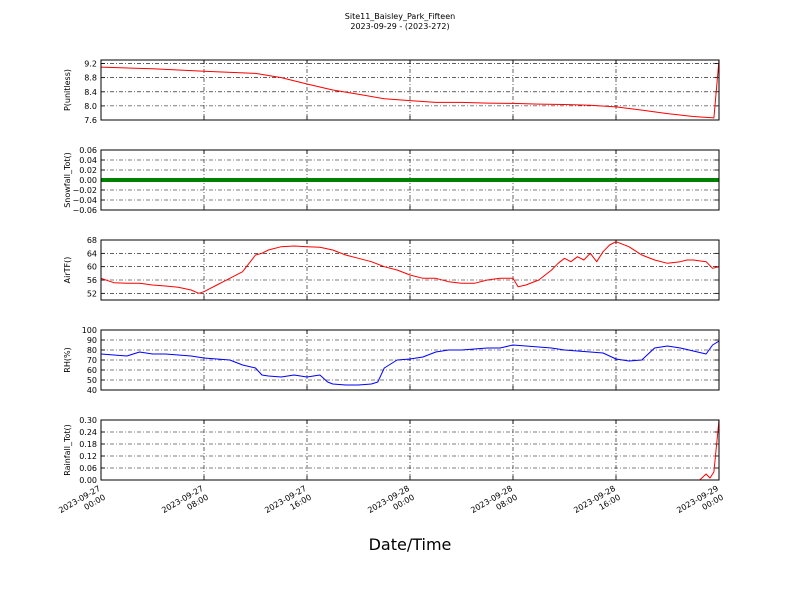  I want to click on figure-title-line2: 2023-09-29 - (2023-272), so click(399, 26).